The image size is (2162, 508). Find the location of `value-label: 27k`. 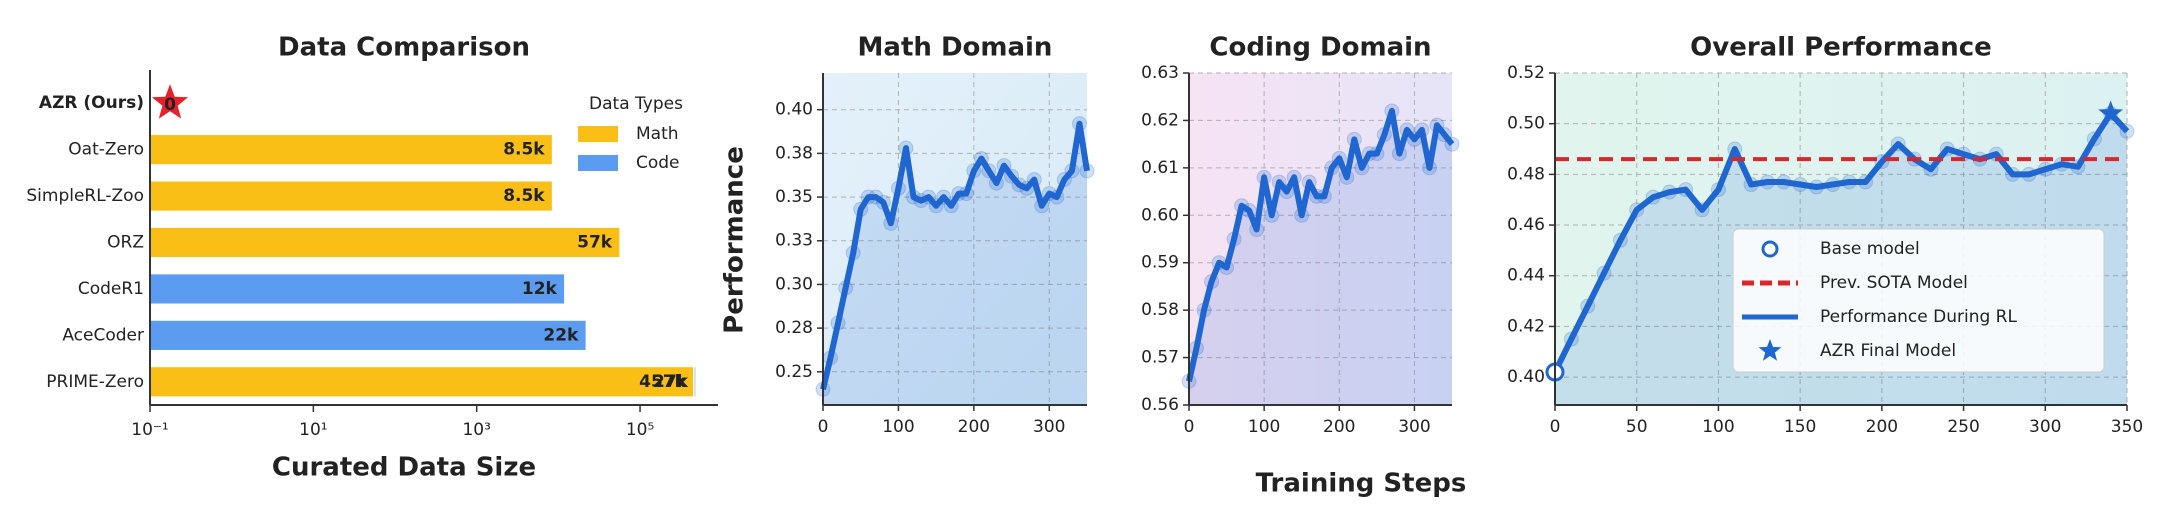

value-label: 27k is located at coordinates (671, 382).